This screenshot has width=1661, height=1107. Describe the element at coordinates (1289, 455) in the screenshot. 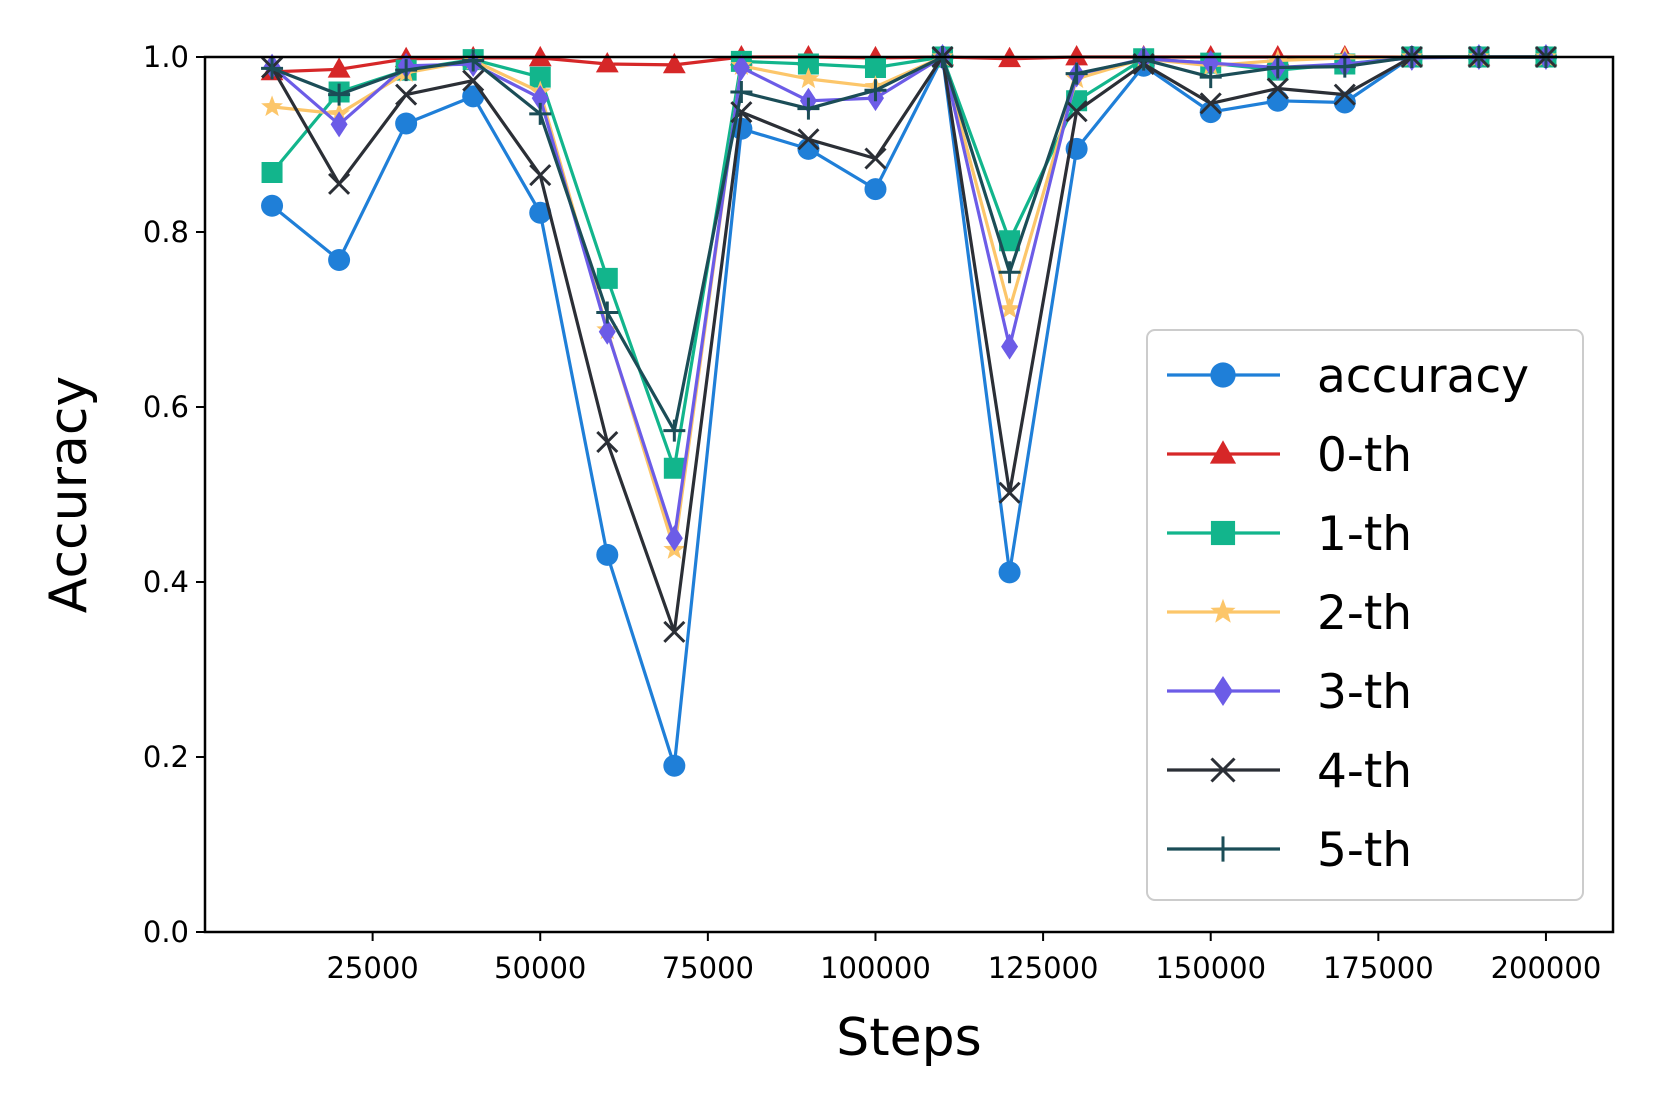

I see `legend-item-0-th: 0-th` at that location.